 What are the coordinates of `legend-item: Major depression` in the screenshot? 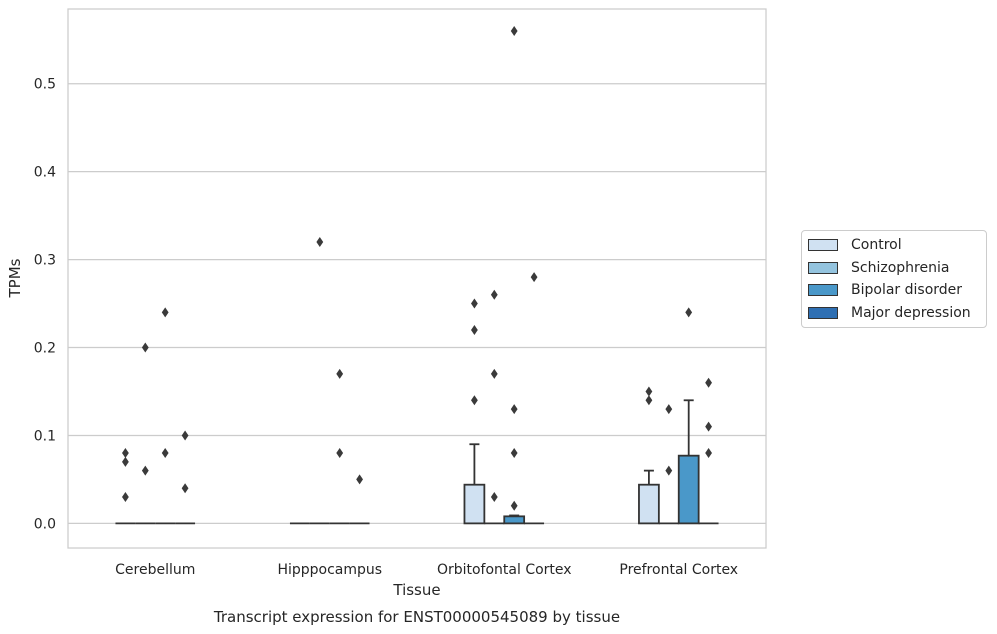 It's located at (894, 313).